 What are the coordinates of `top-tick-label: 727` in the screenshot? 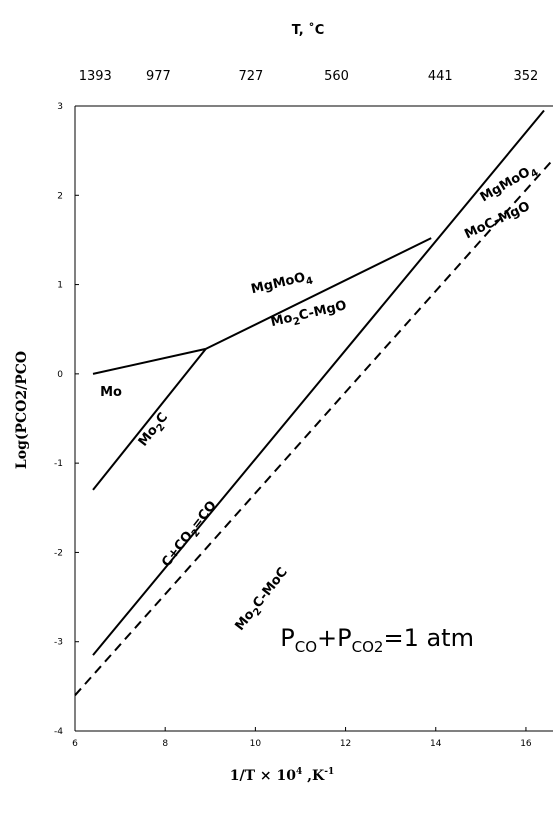 It's located at (250, 76).